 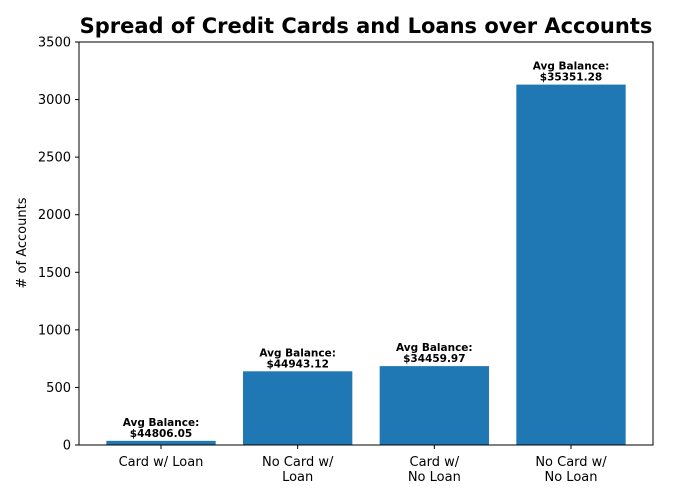 What do you see at coordinates (298, 470) in the screenshot?
I see `x-tick-label: No Card w/Loan` at bounding box center [298, 470].